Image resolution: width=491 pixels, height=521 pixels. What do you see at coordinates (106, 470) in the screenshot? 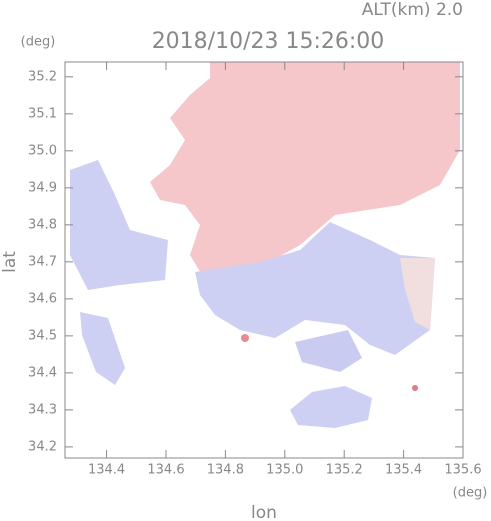
I see `x-tick-label: 134.4` at bounding box center [106, 470].